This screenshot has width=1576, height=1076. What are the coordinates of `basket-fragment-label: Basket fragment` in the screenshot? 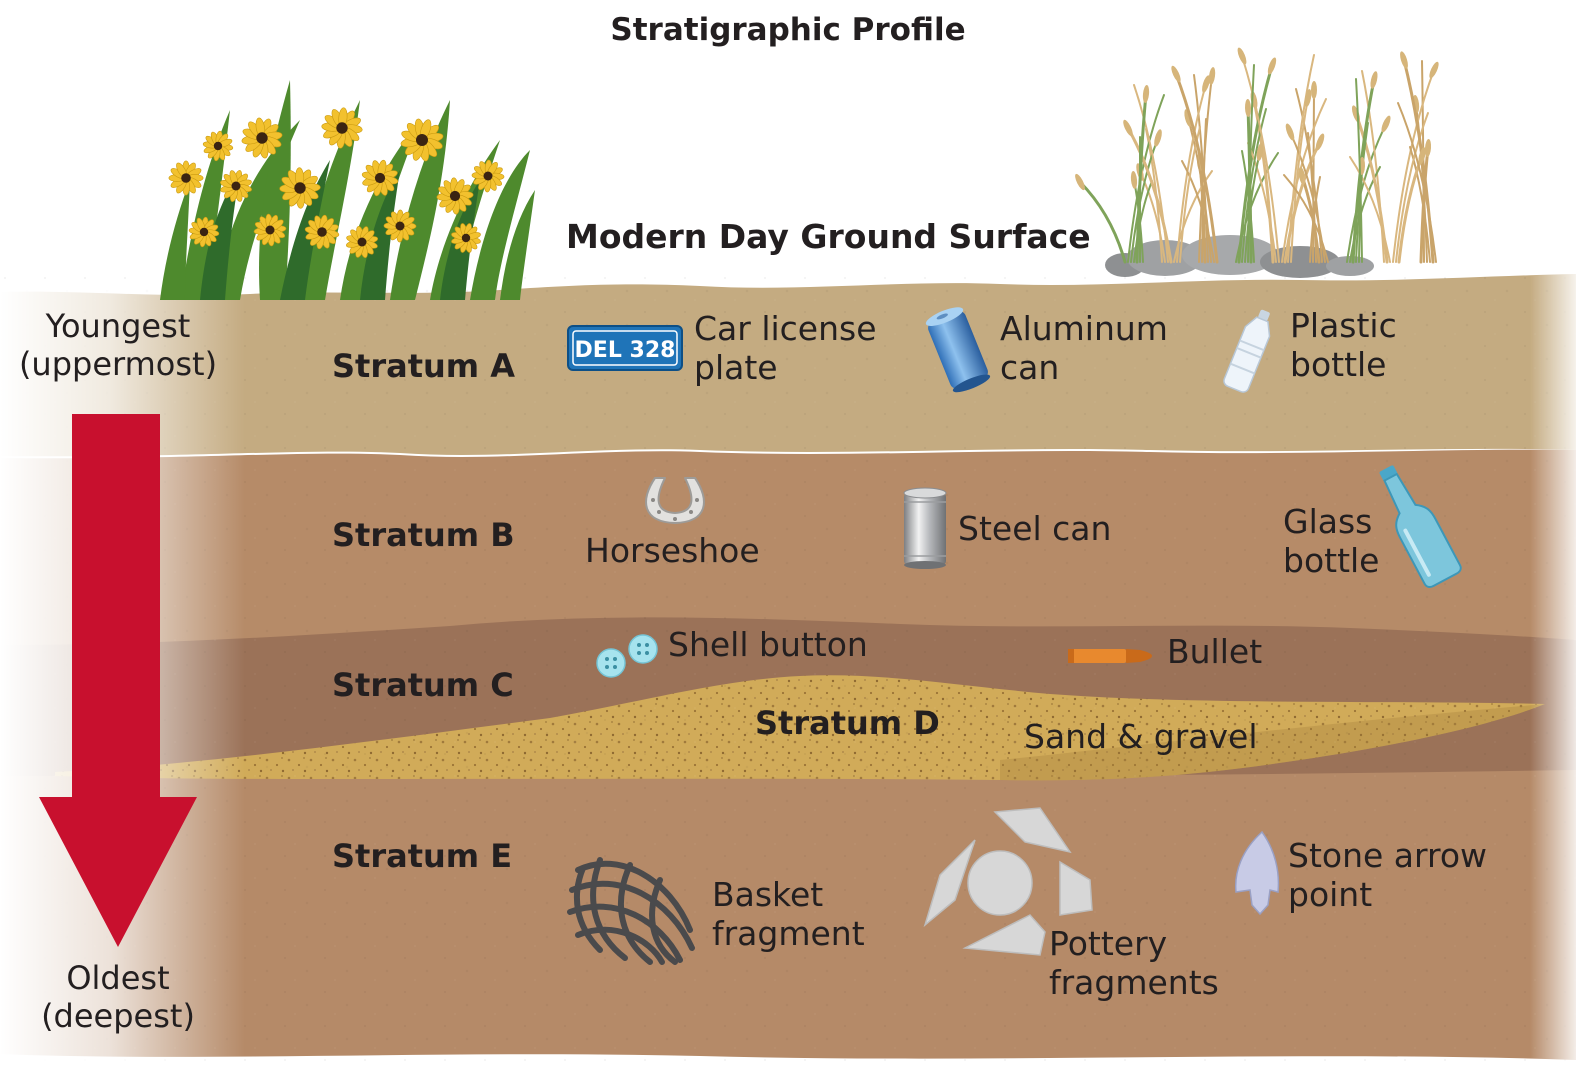 It's located at (788, 914).